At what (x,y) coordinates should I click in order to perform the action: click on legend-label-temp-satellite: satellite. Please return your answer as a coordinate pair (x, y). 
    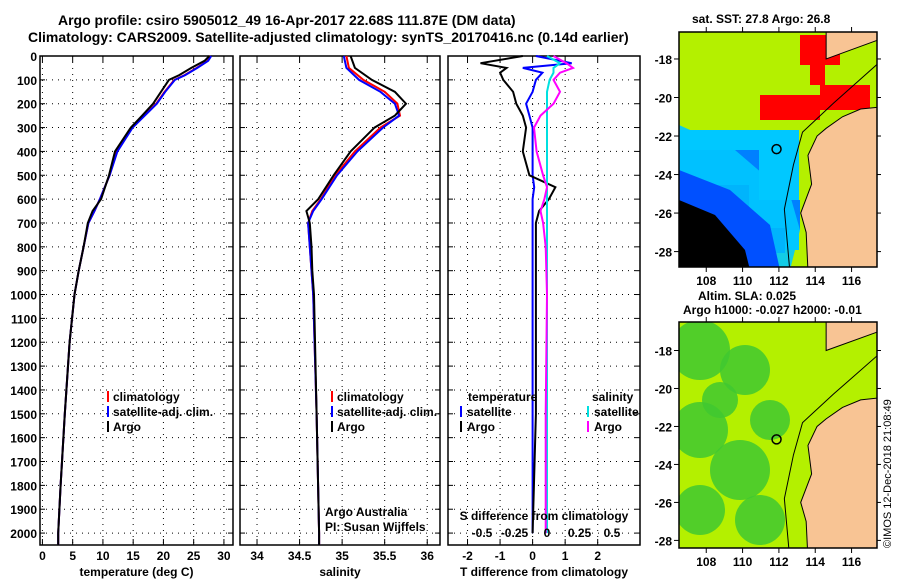
    Looking at the image, I should click on (489, 412).